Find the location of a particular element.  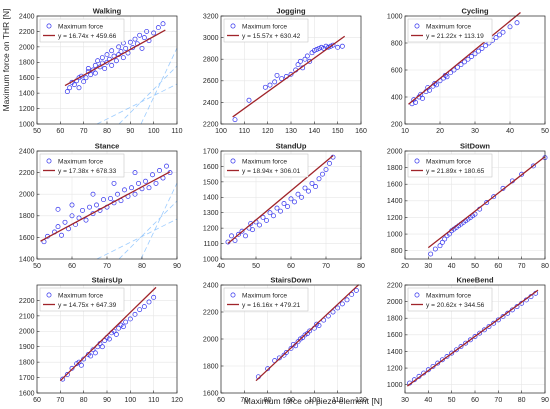

y-tick-label: 1800 is located at coordinates (395, 168).